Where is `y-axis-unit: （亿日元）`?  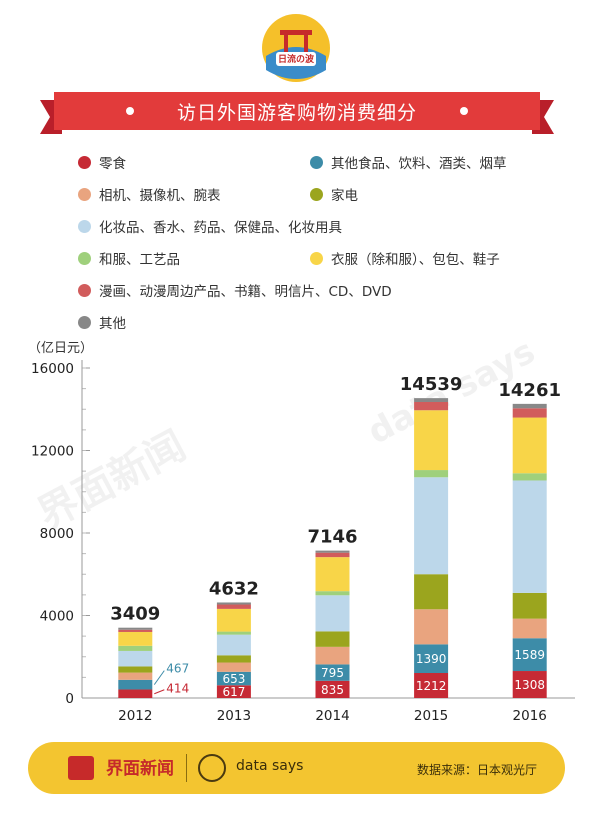 y-axis-unit: （亿日元） is located at coordinates (60, 348).